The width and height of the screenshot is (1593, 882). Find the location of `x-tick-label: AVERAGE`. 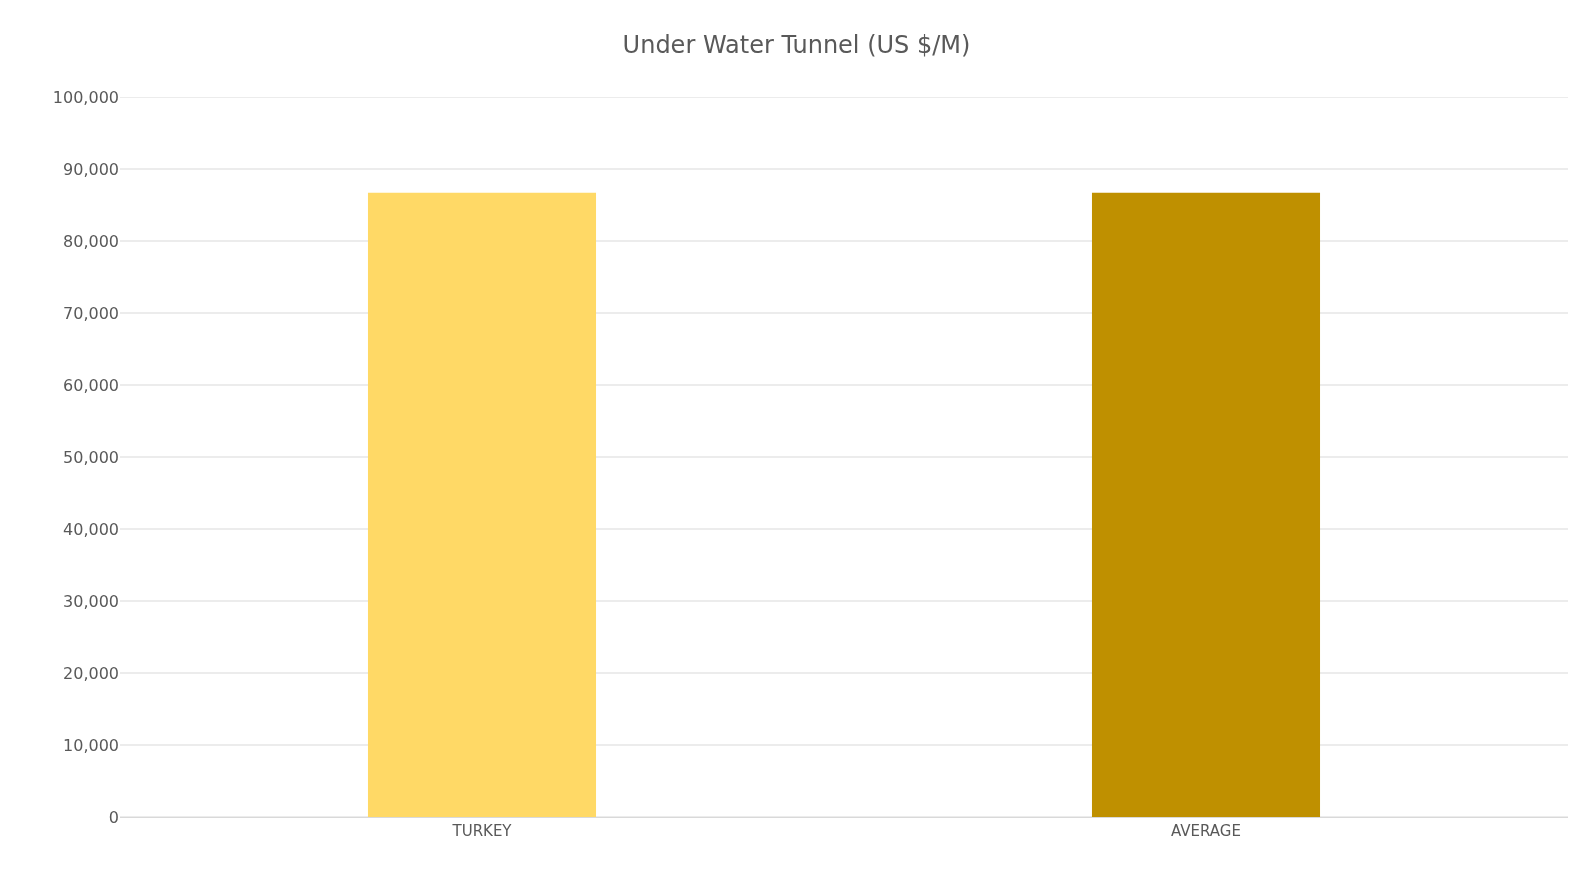

x-tick-label: AVERAGE is located at coordinates (1206, 831).